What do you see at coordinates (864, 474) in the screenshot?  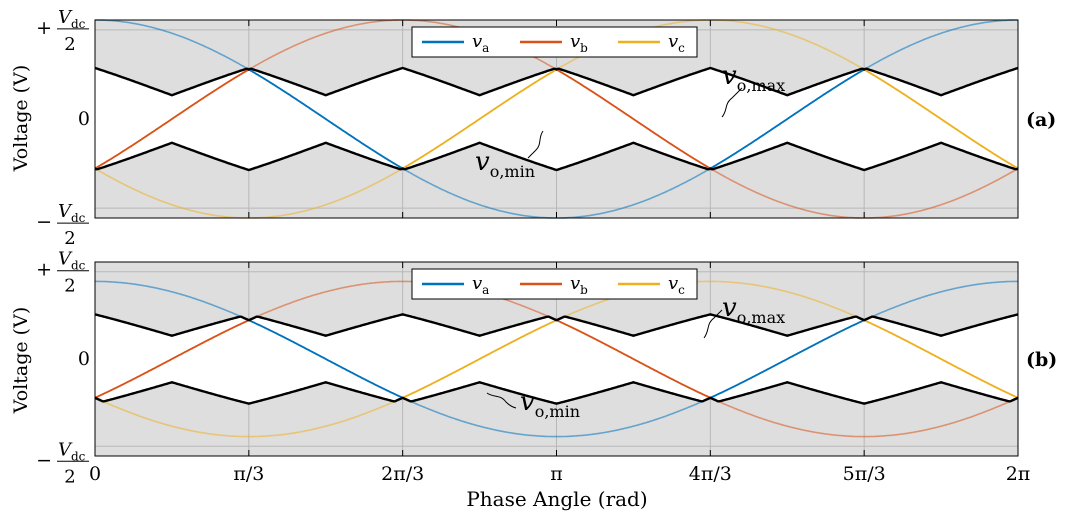 I see `x-tick-label: 5π/3` at bounding box center [864, 474].